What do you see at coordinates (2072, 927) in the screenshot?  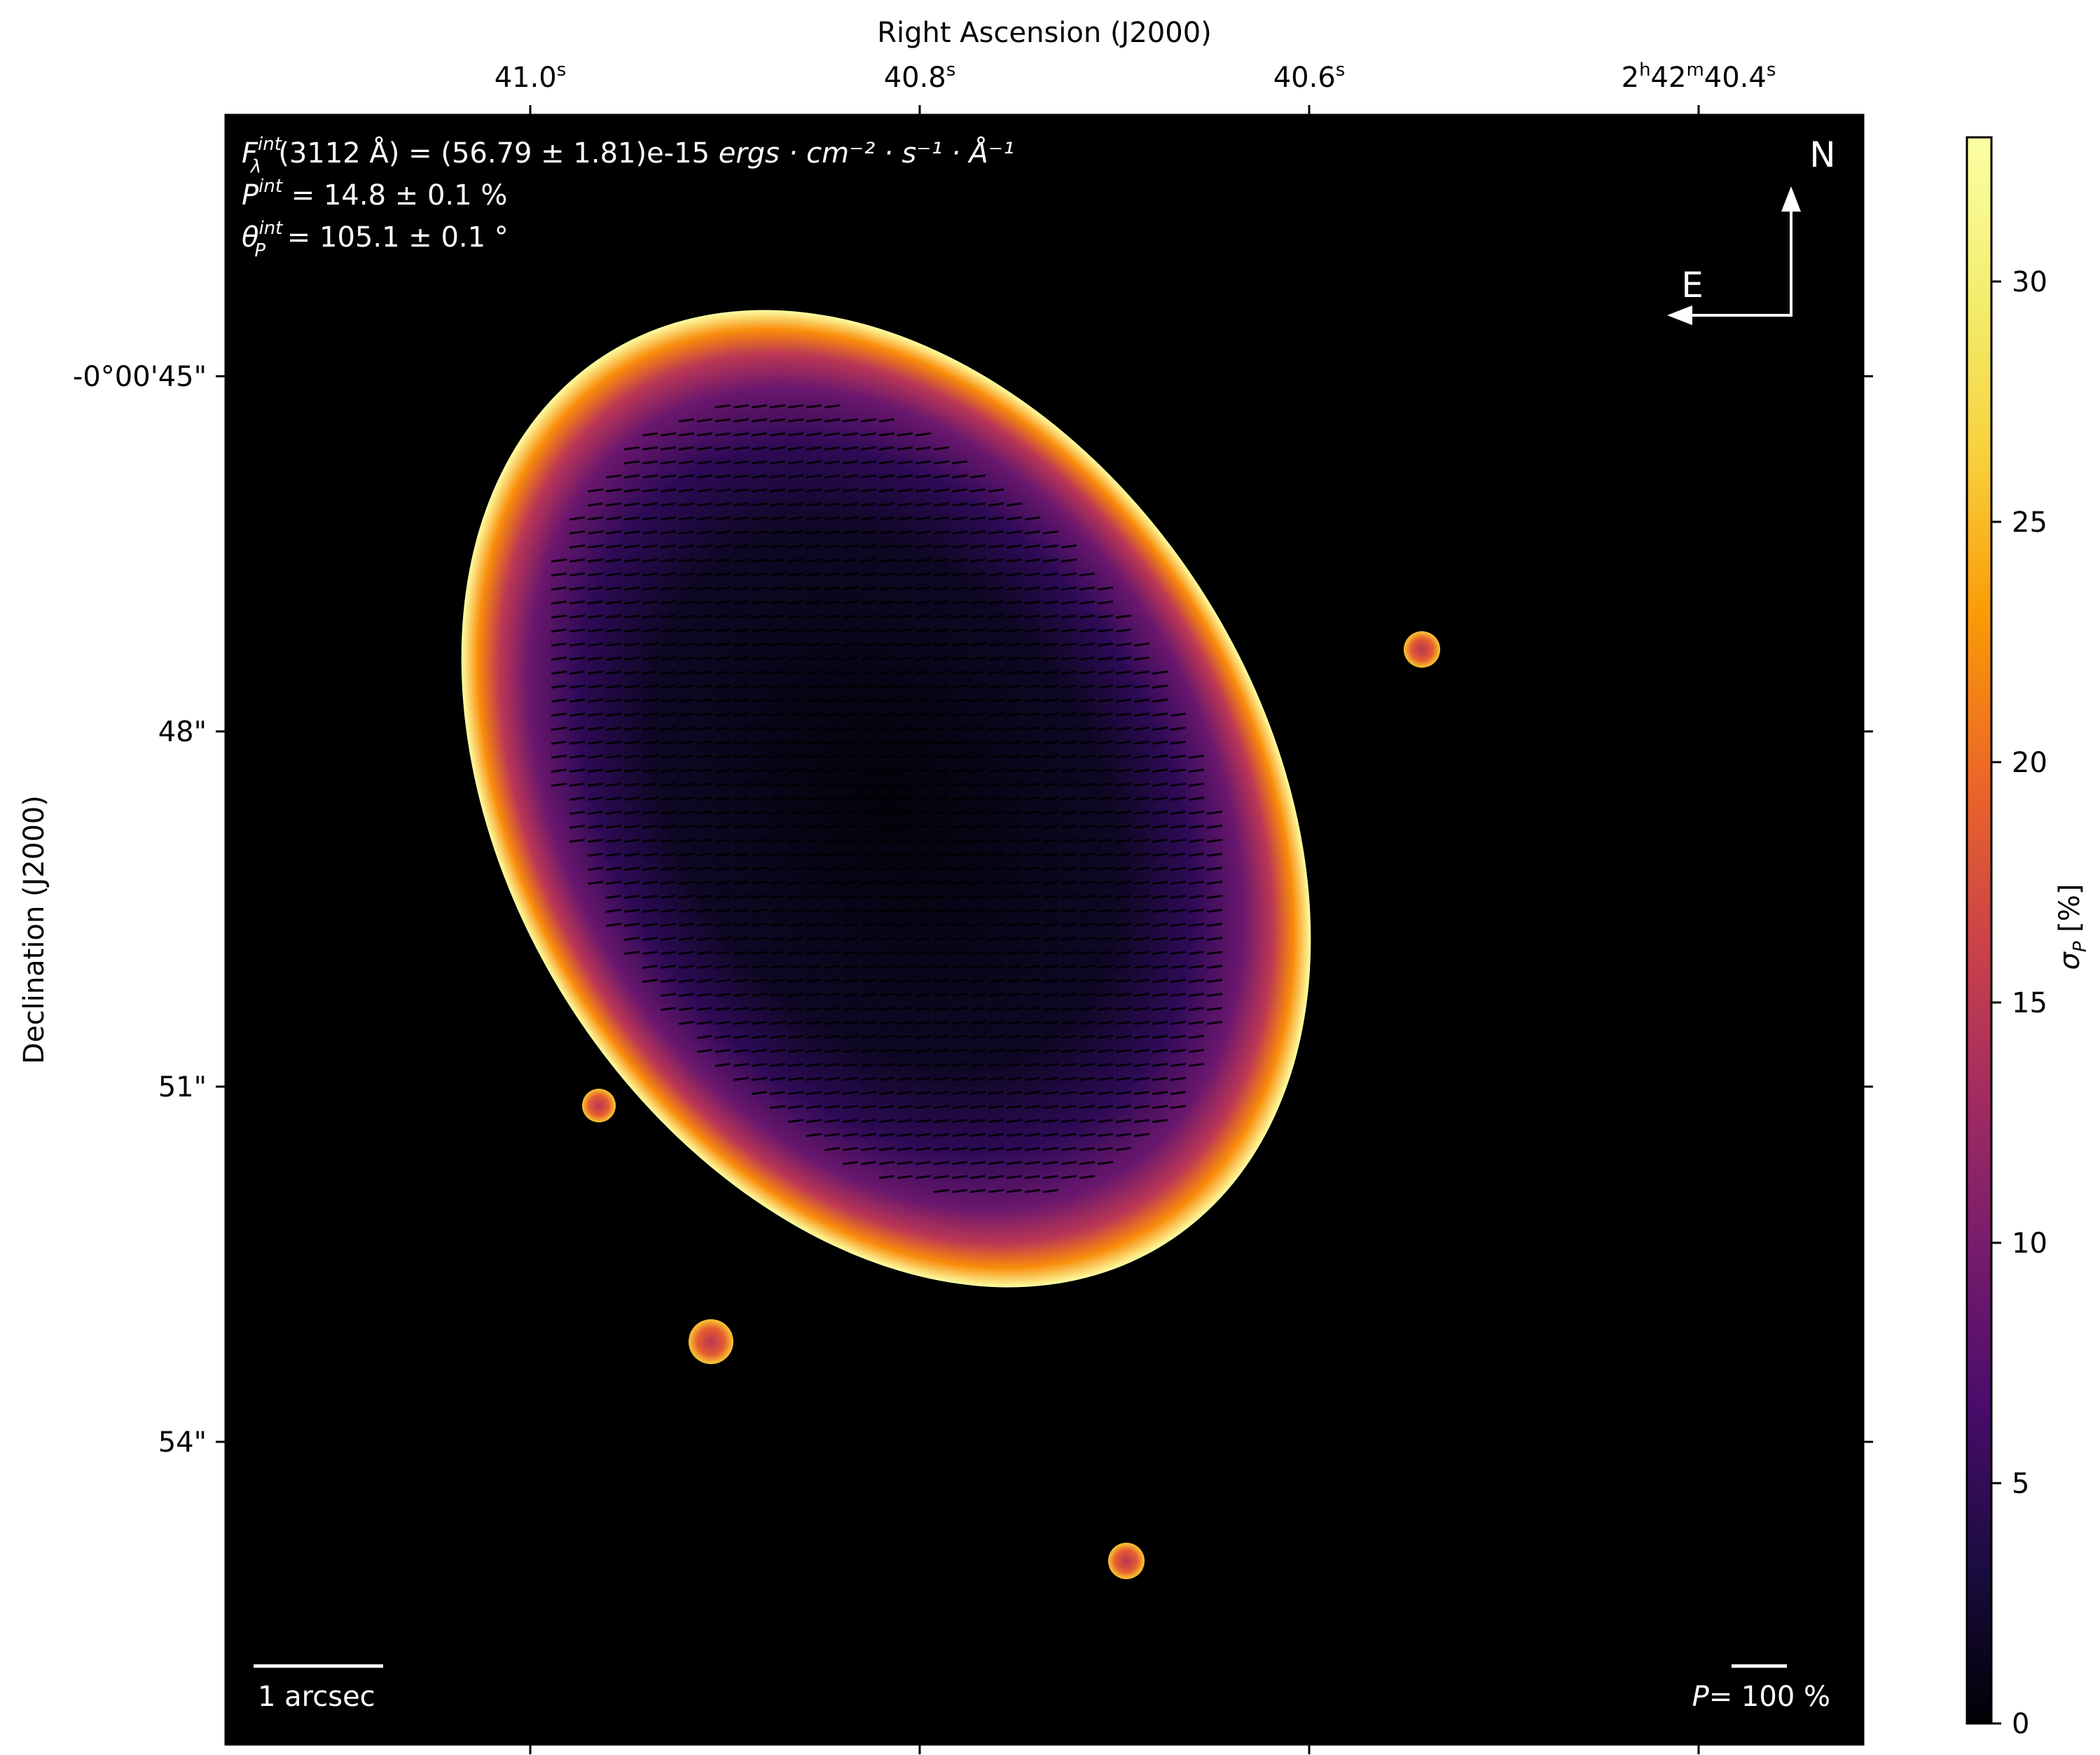 I see `colorbar-label: σP [%]` at bounding box center [2072, 927].